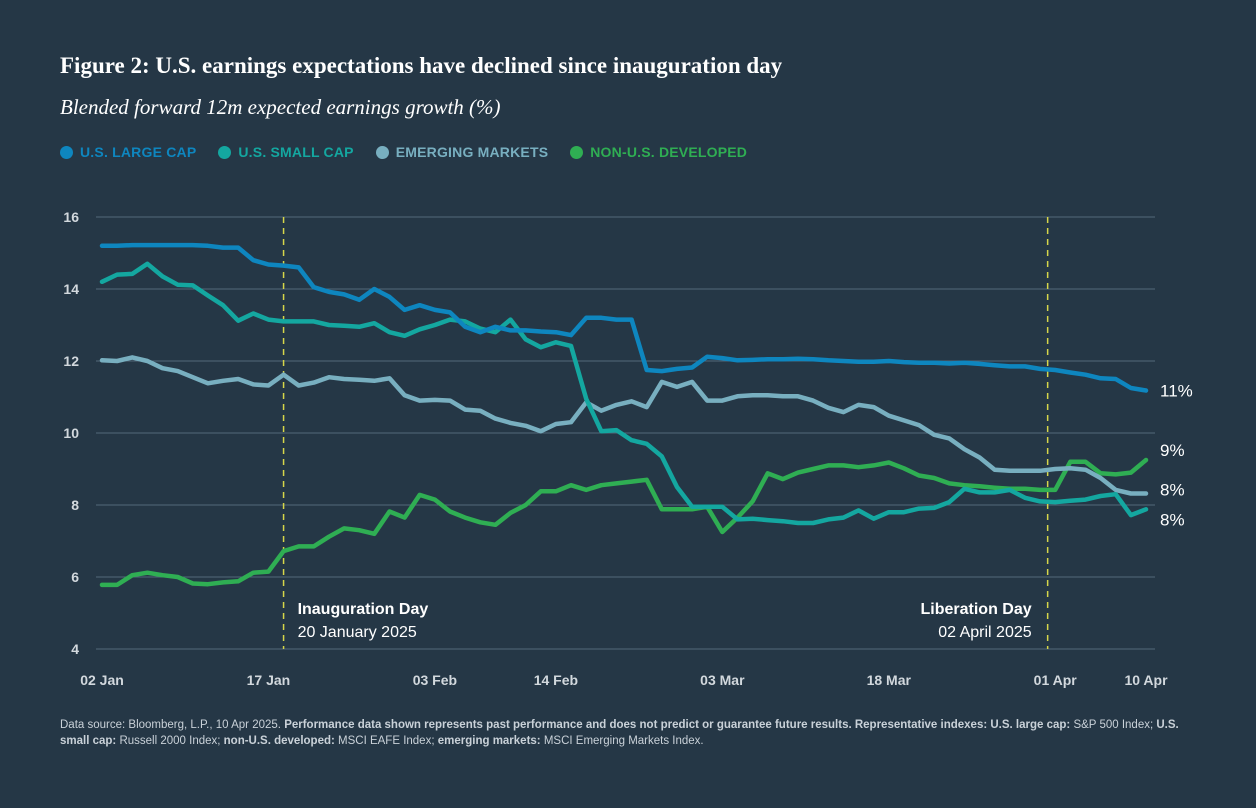 The width and height of the screenshot is (1256, 808). I want to click on legend-item-large-cap: U.S. LARGE CAP, so click(128, 152).